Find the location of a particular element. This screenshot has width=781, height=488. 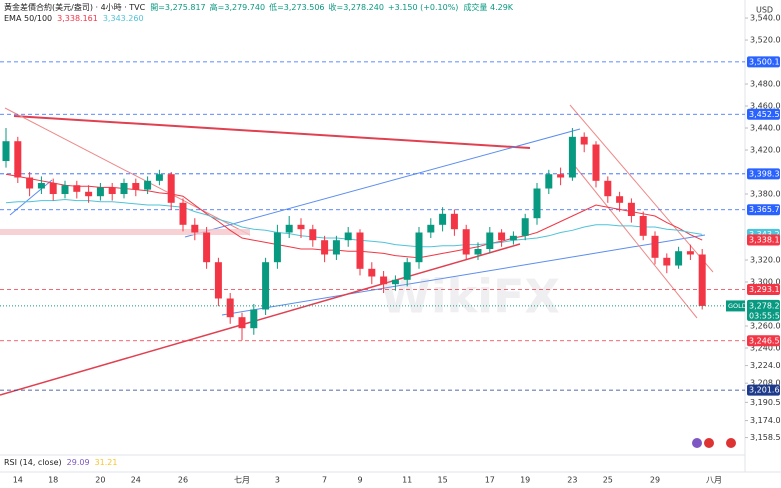

rsi-legend: RSI (14, close) 29.09 31.21 is located at coordinates (60, 463).